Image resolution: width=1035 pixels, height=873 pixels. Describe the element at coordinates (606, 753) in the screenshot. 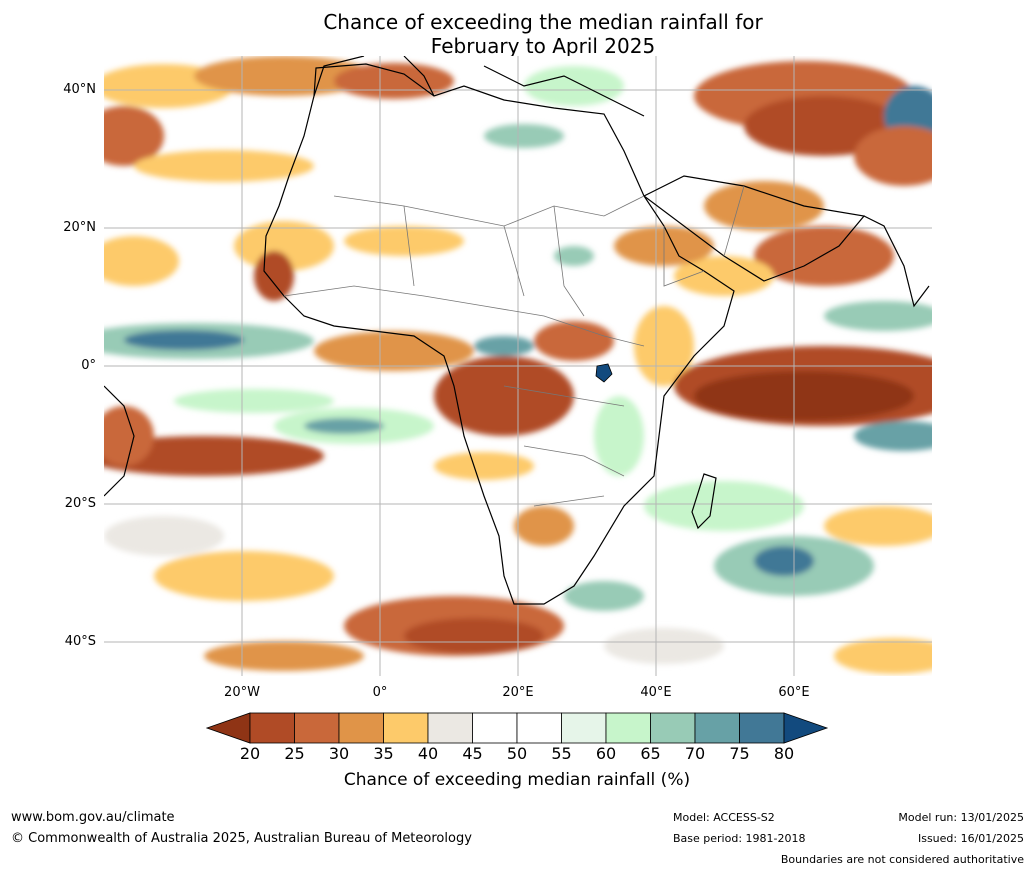

I see `colorbar-tick-label: 60` at that location.